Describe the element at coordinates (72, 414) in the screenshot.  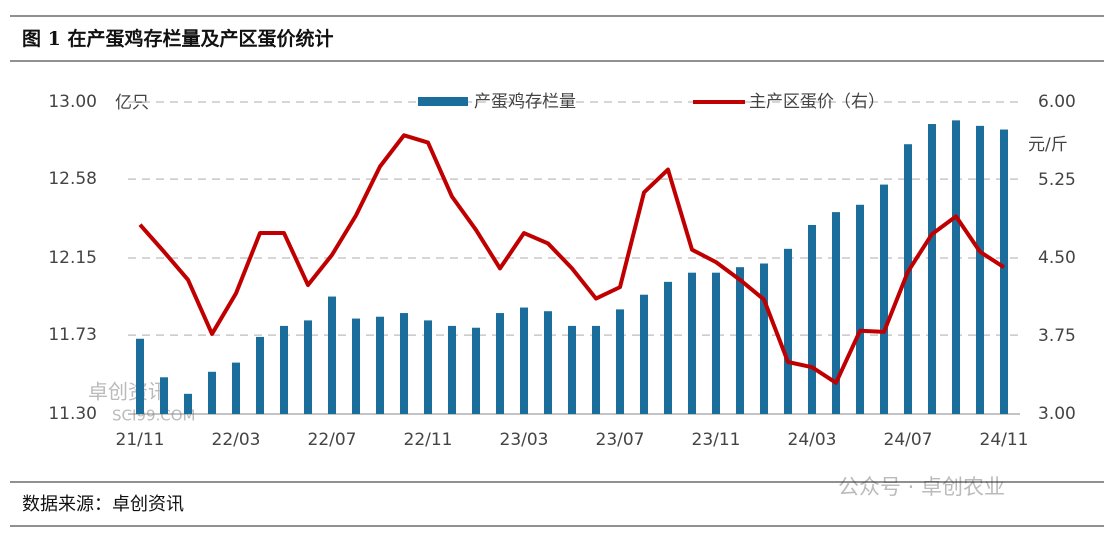
I see `y-tick-label: 11.30` at that location.